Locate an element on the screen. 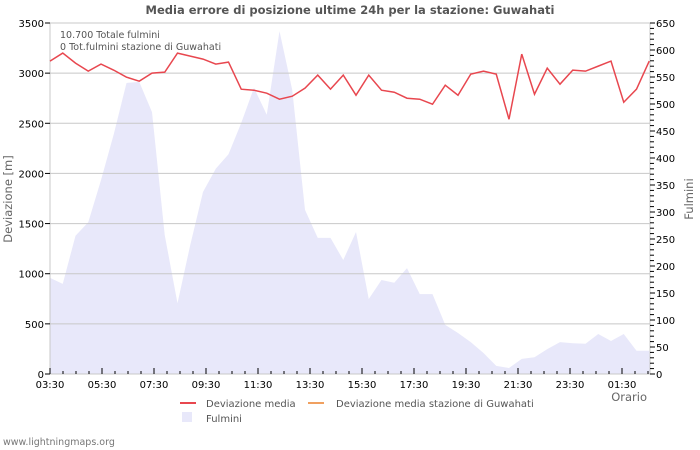 Image resolution: width=700 pixels, height=450 pixels. x-tick-label: 13:30 is located at coordinates (310, 385).